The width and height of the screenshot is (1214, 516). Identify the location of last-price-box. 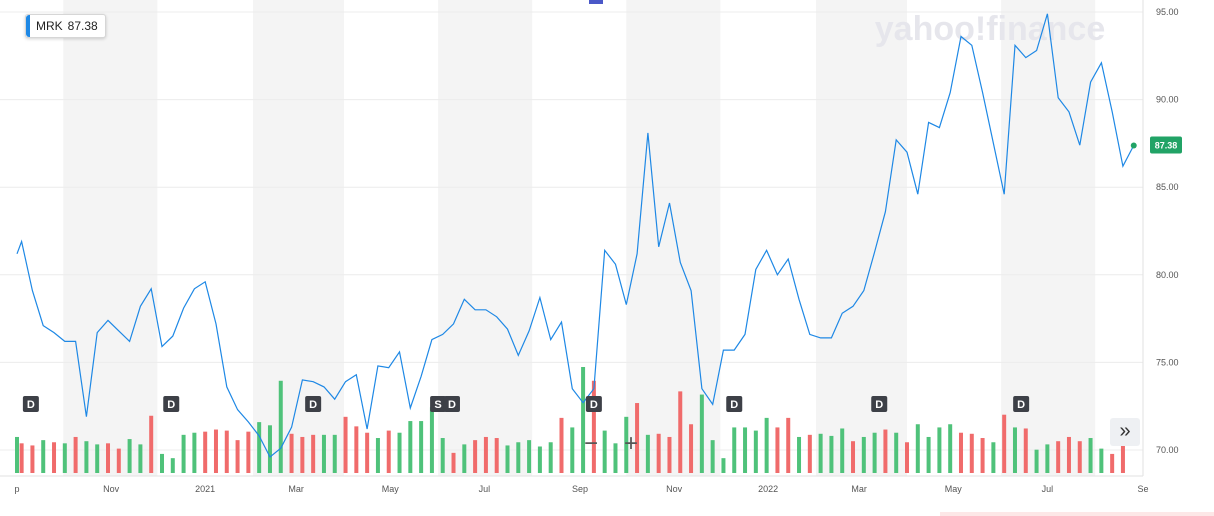
(1166, 145).